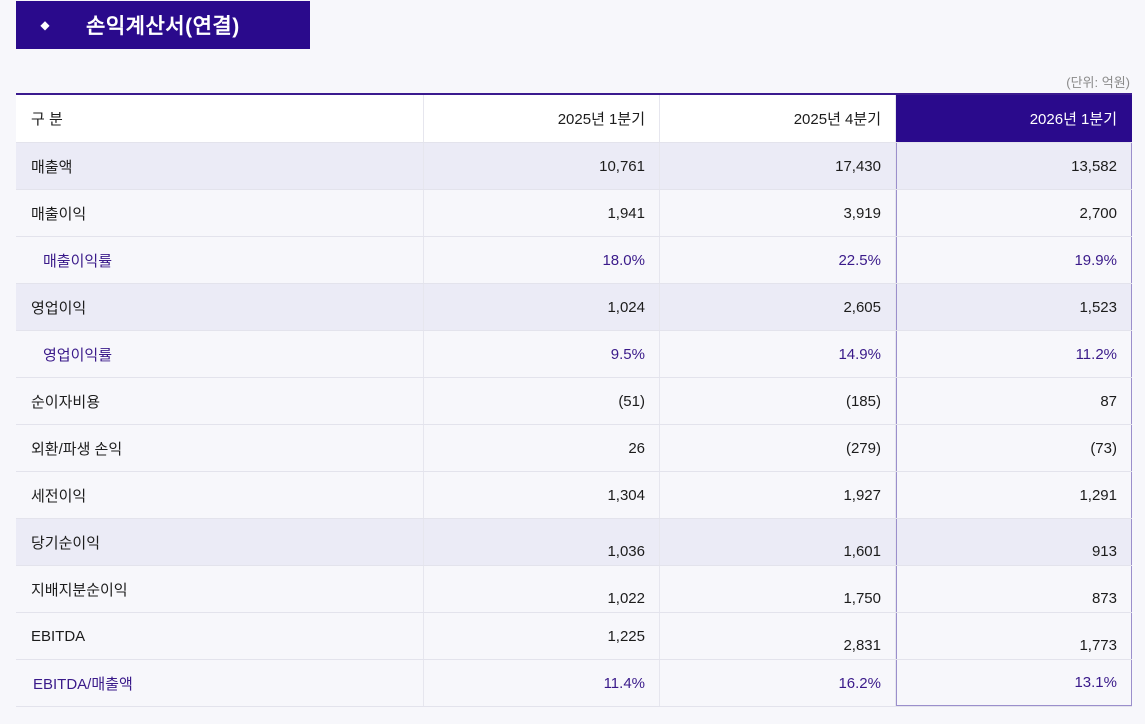 The height and width of the screenshot is (724, 1145). I want to click on row-label: 영업이익률, so click(220, 354).